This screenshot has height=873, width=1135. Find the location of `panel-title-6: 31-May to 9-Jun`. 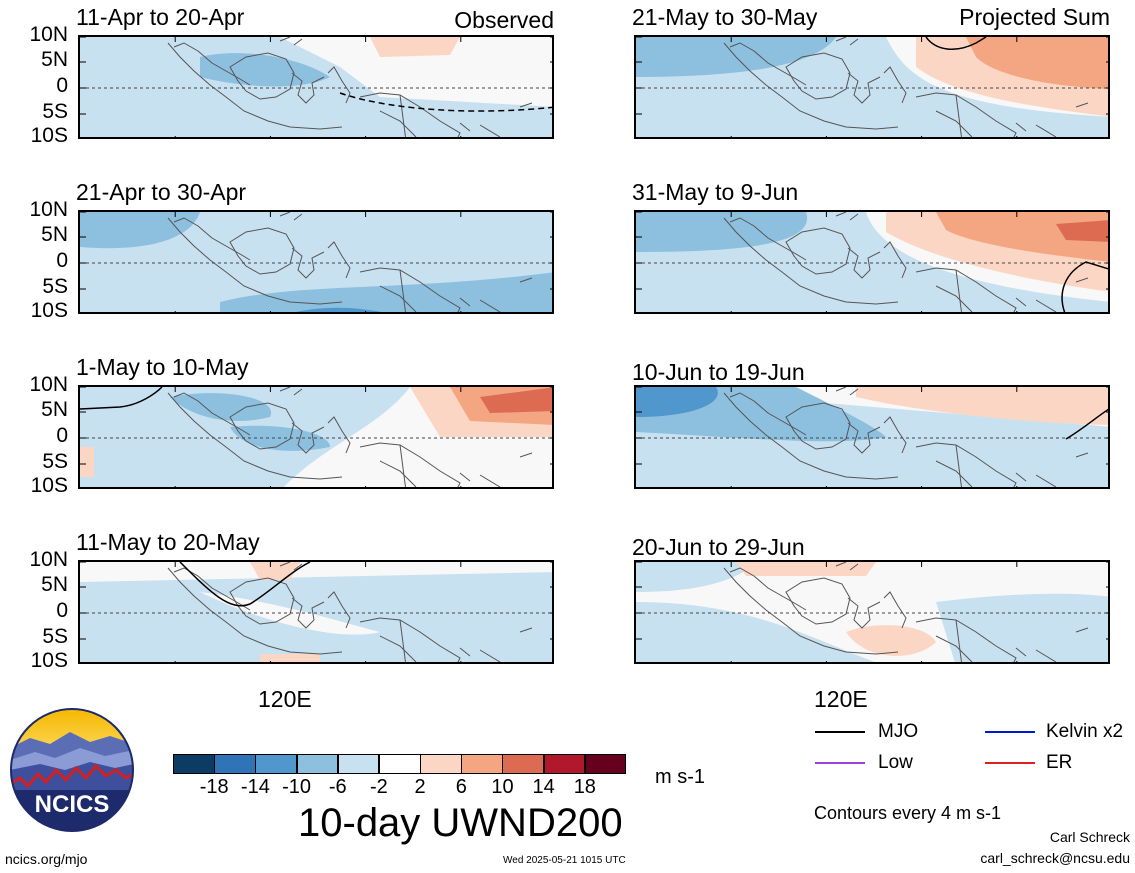

panel-title-6: 31-May to 9-Jun is located at coordinates (715, 192).